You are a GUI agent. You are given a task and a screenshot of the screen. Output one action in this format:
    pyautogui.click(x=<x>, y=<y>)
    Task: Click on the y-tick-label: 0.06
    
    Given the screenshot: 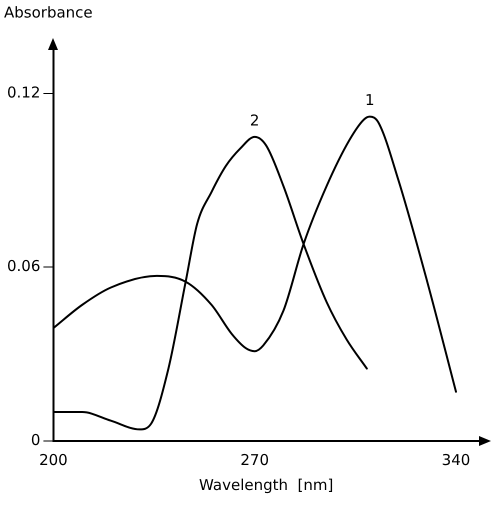 What is the action you would take?
    pyautogui.click(x=23, y=266)
    